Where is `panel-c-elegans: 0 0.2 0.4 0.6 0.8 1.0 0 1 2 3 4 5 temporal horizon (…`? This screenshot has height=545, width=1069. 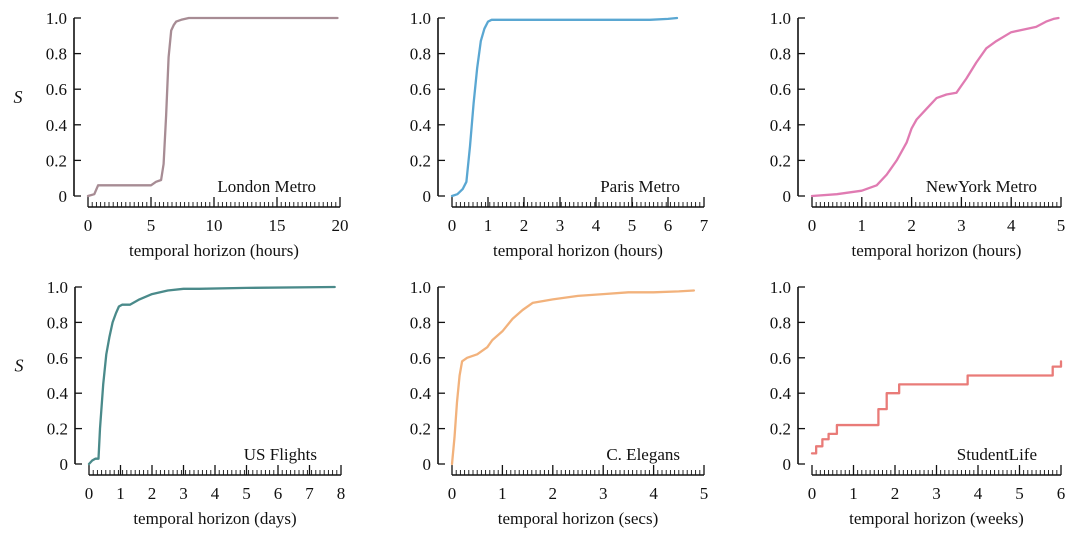 panel-c-elegans: 0 0.2 0.4 0.6 0.8 1.0 0 1 2 3 4 5 temporal horizon (… is located at coordinates (559, 403).